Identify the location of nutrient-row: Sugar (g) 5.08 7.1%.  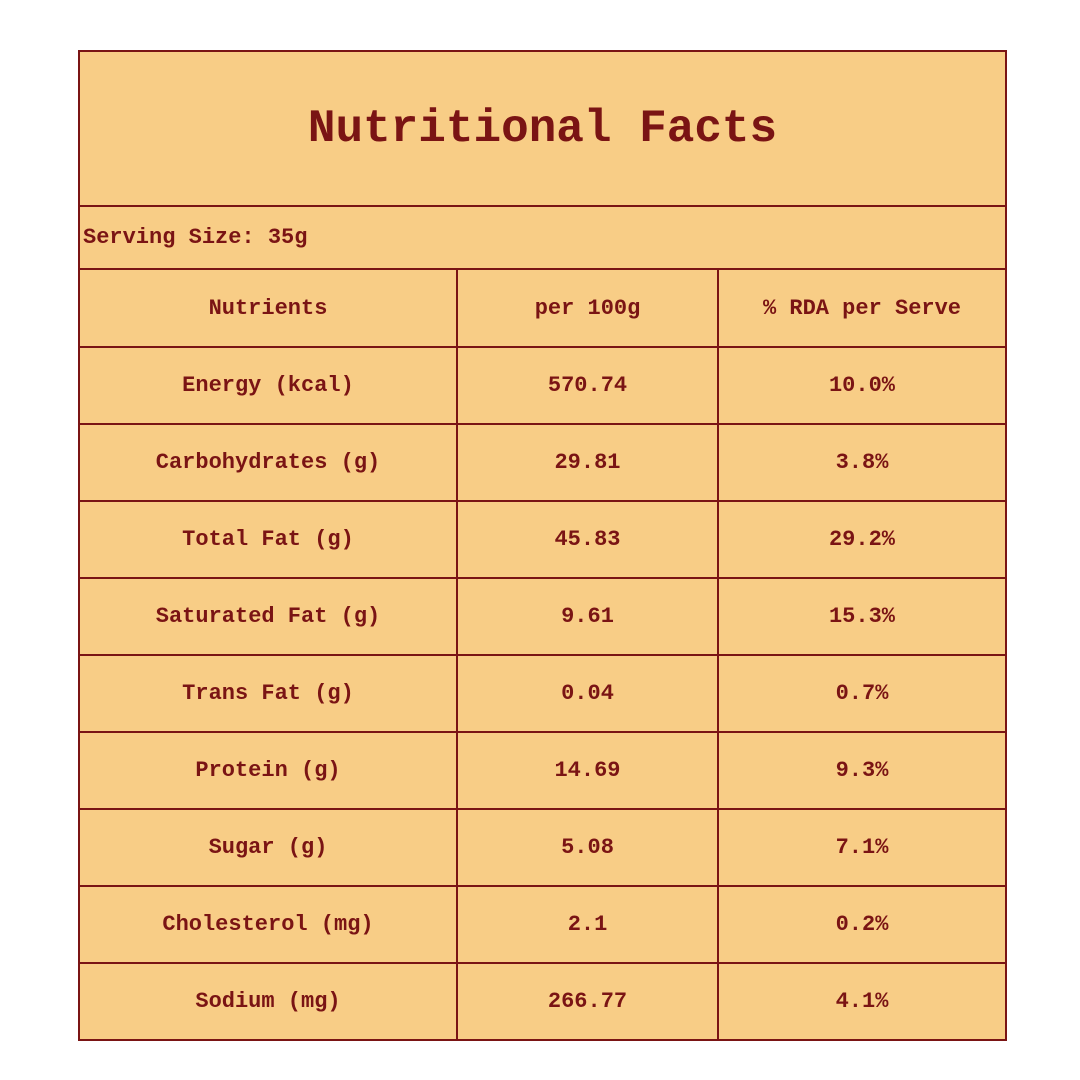
(542, 847).